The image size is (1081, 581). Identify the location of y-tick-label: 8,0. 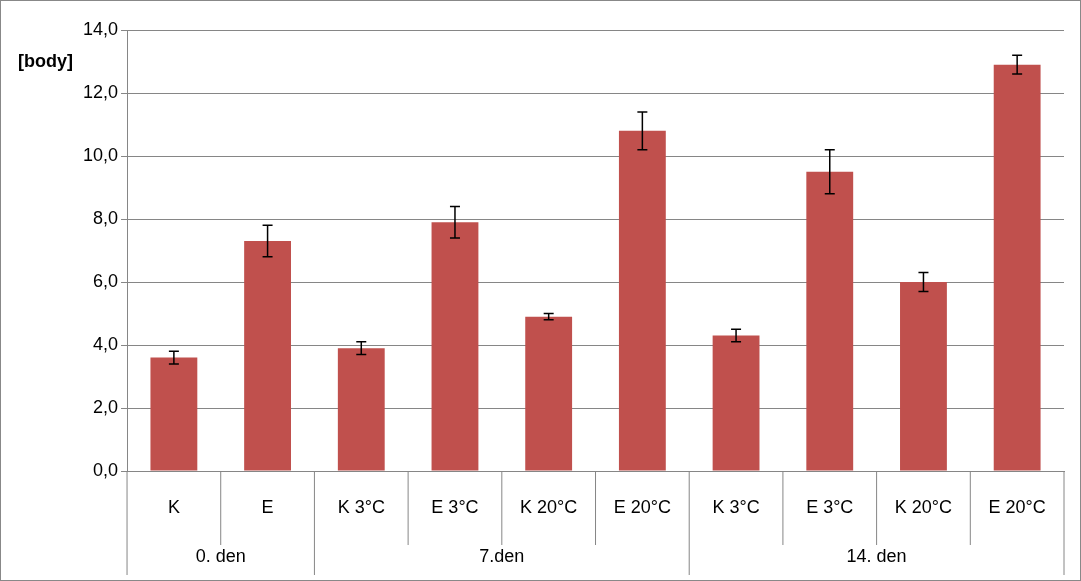
(106, 217).